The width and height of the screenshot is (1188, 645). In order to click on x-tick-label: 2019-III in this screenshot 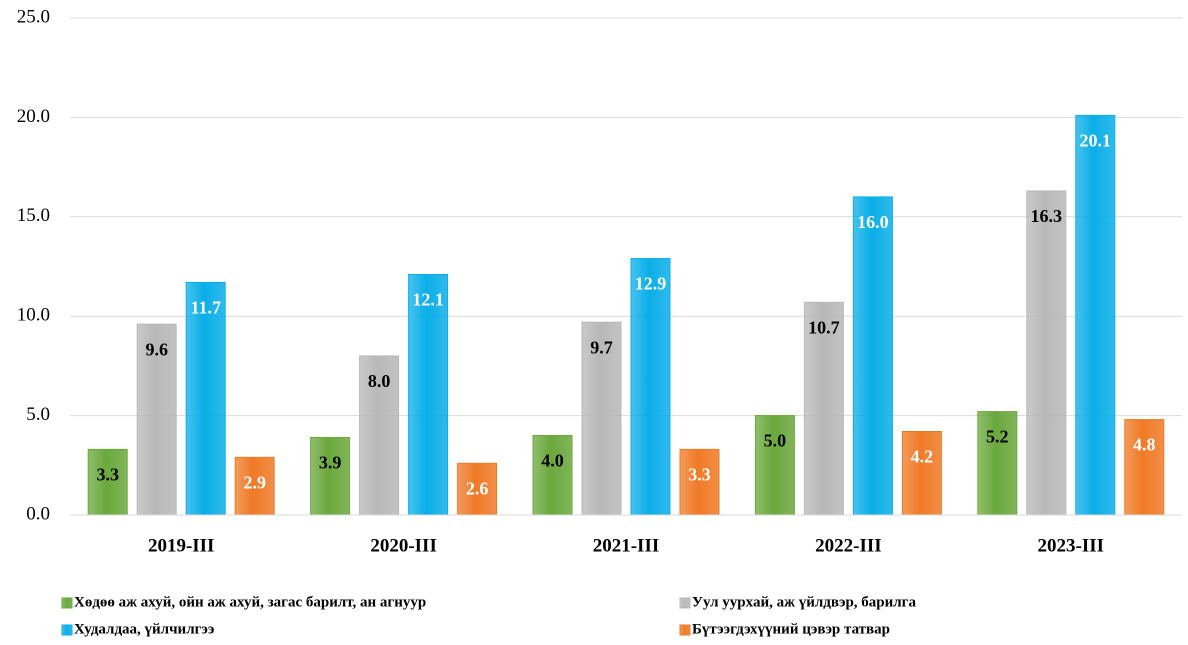, I will do `click(181, 545)`.